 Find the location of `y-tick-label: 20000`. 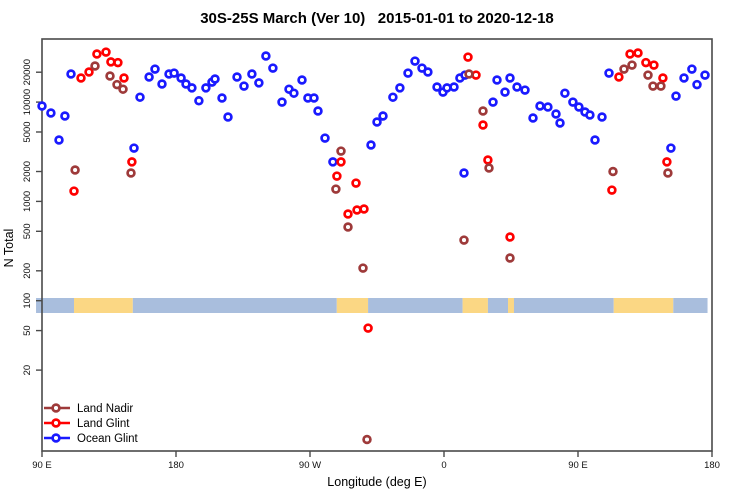

y-tick-label: 20000 is located at coordinates (27, 72).